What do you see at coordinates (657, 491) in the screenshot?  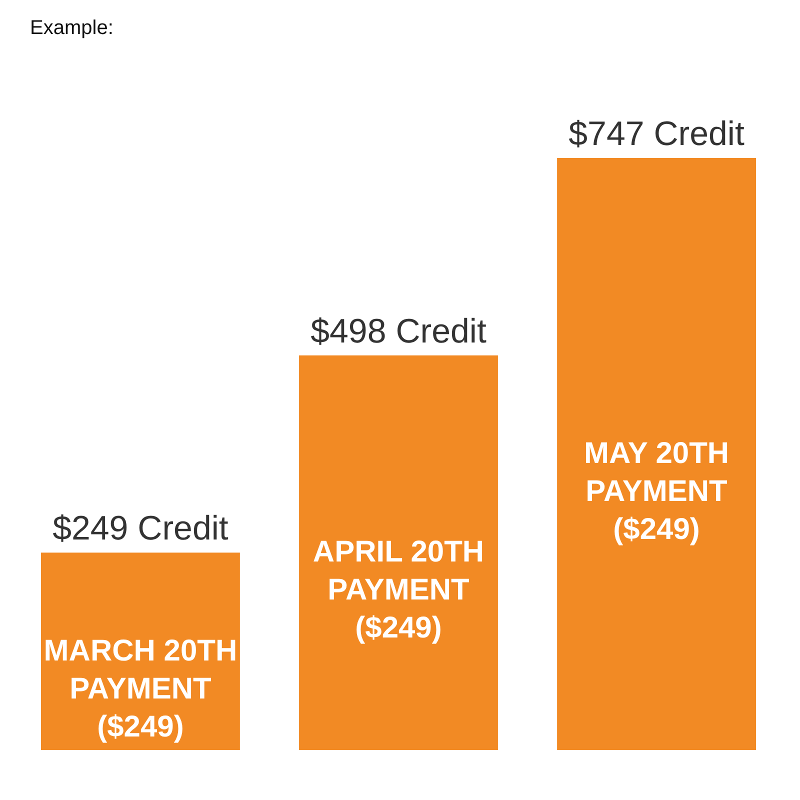 I see `x-tick-label: MAY 20TH PAYMENT ($249)` at bounding box center [657, 491].